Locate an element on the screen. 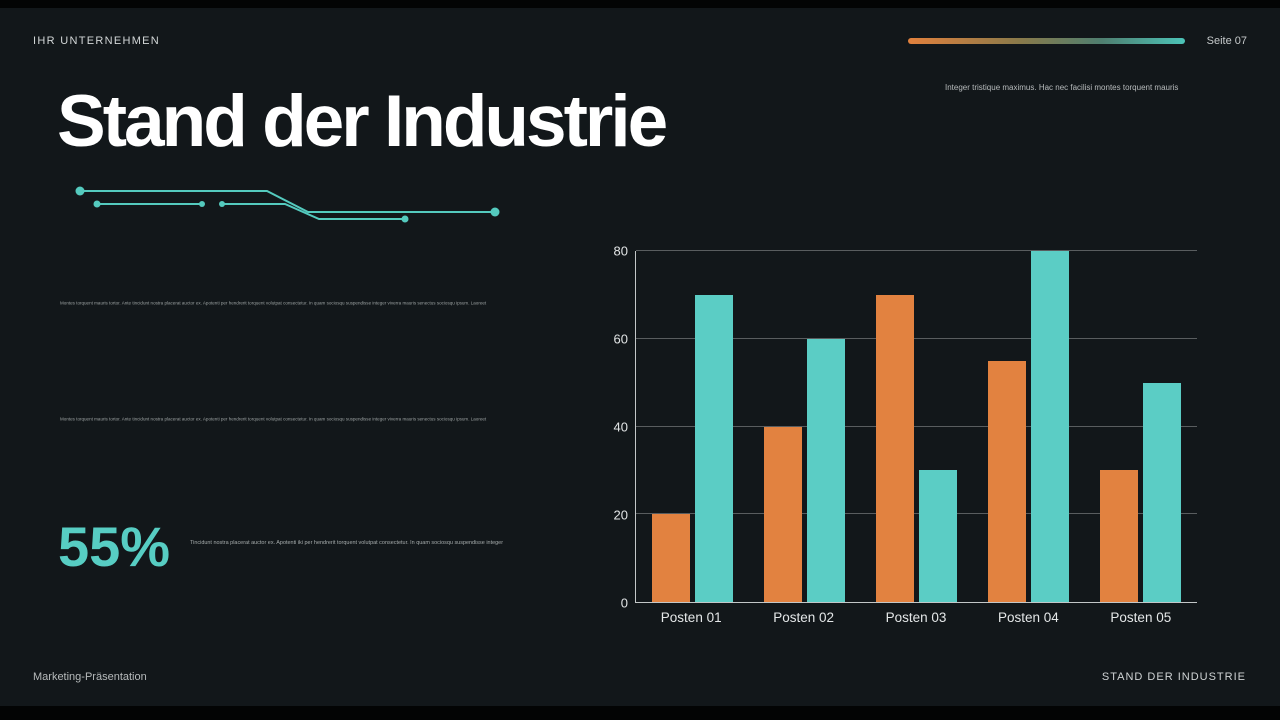 This screenshot has height=720, width=1280. y-tick-label: 0 is located at coordinates (624, 603).